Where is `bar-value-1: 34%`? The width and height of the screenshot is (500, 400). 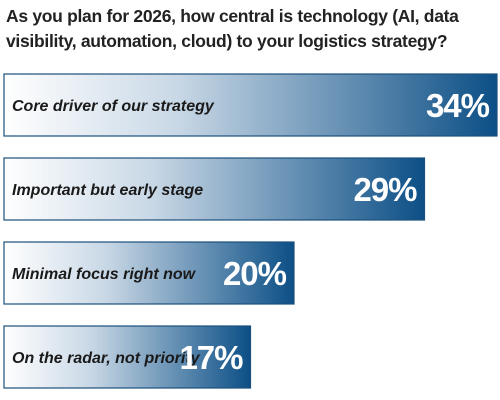 bar-value-1: 34% is located at coordinates (458, 105).